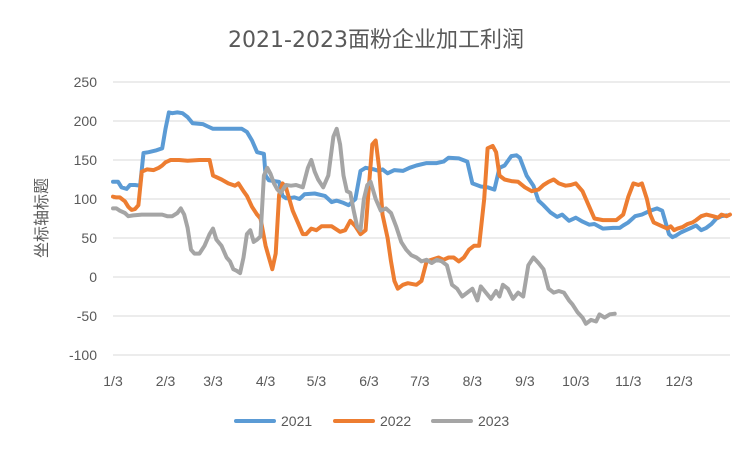 This screenshot has height=452, width=752. Describe the element at coordinates (113, 381) in the screenshot. I see `x-tick-label: 1/3` at that location.